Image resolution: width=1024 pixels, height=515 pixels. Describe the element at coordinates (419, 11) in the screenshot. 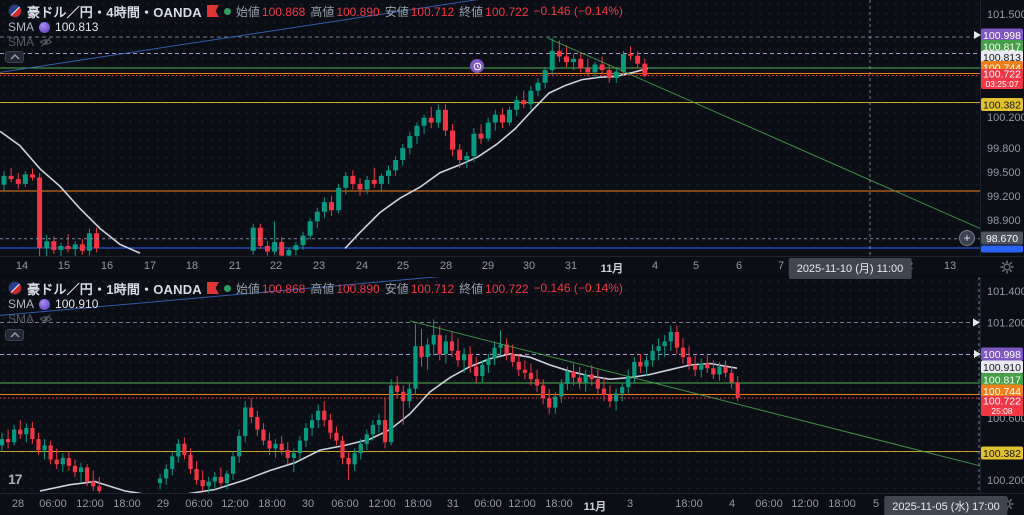

I see `low-value: 安値 100.712` at that location.